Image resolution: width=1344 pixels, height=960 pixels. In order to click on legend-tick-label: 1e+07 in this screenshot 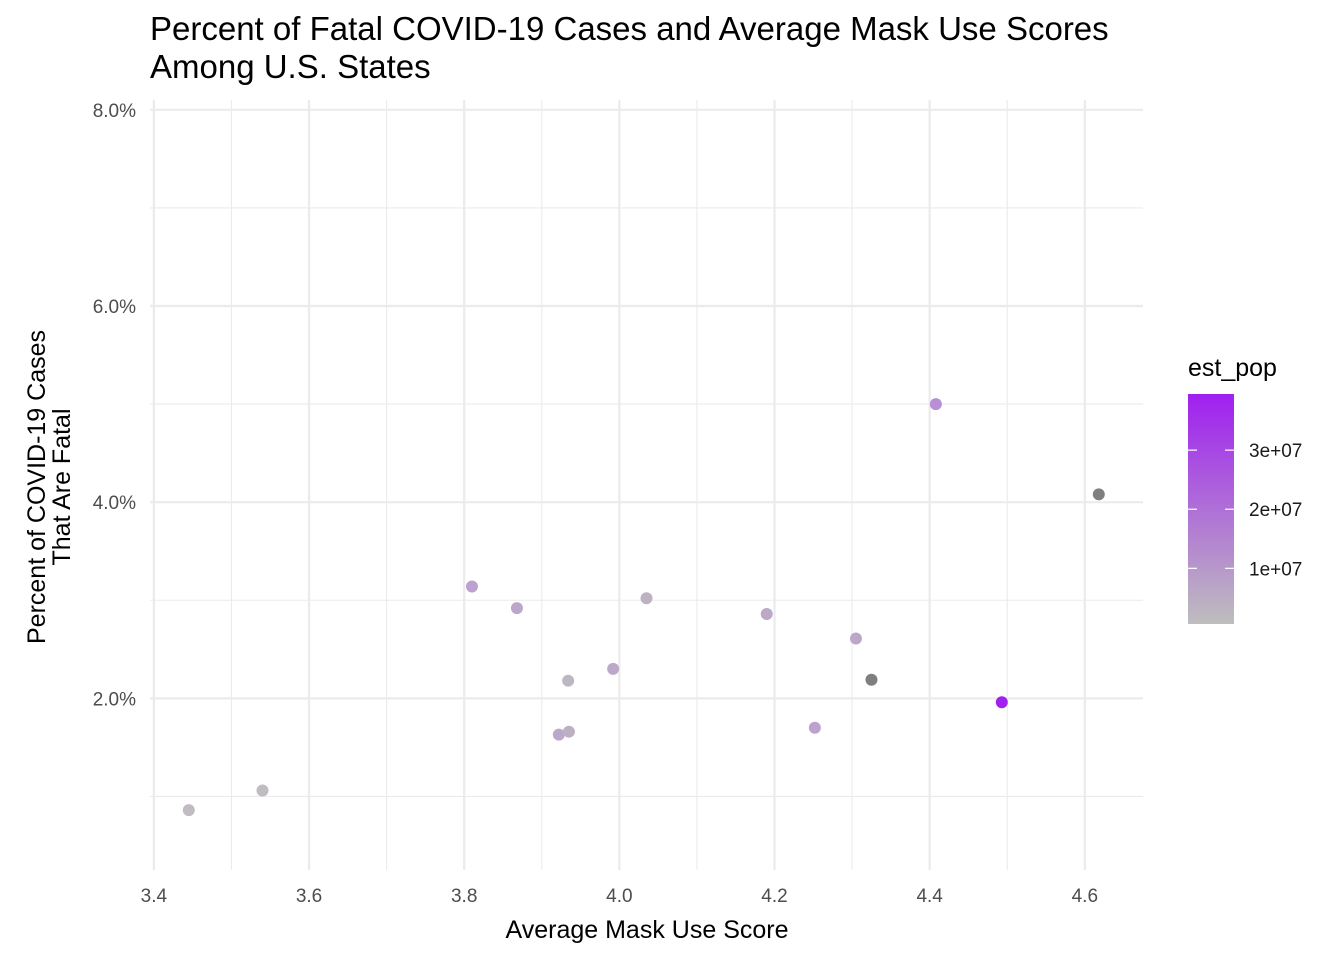, I will do `click(1275, 569)`.